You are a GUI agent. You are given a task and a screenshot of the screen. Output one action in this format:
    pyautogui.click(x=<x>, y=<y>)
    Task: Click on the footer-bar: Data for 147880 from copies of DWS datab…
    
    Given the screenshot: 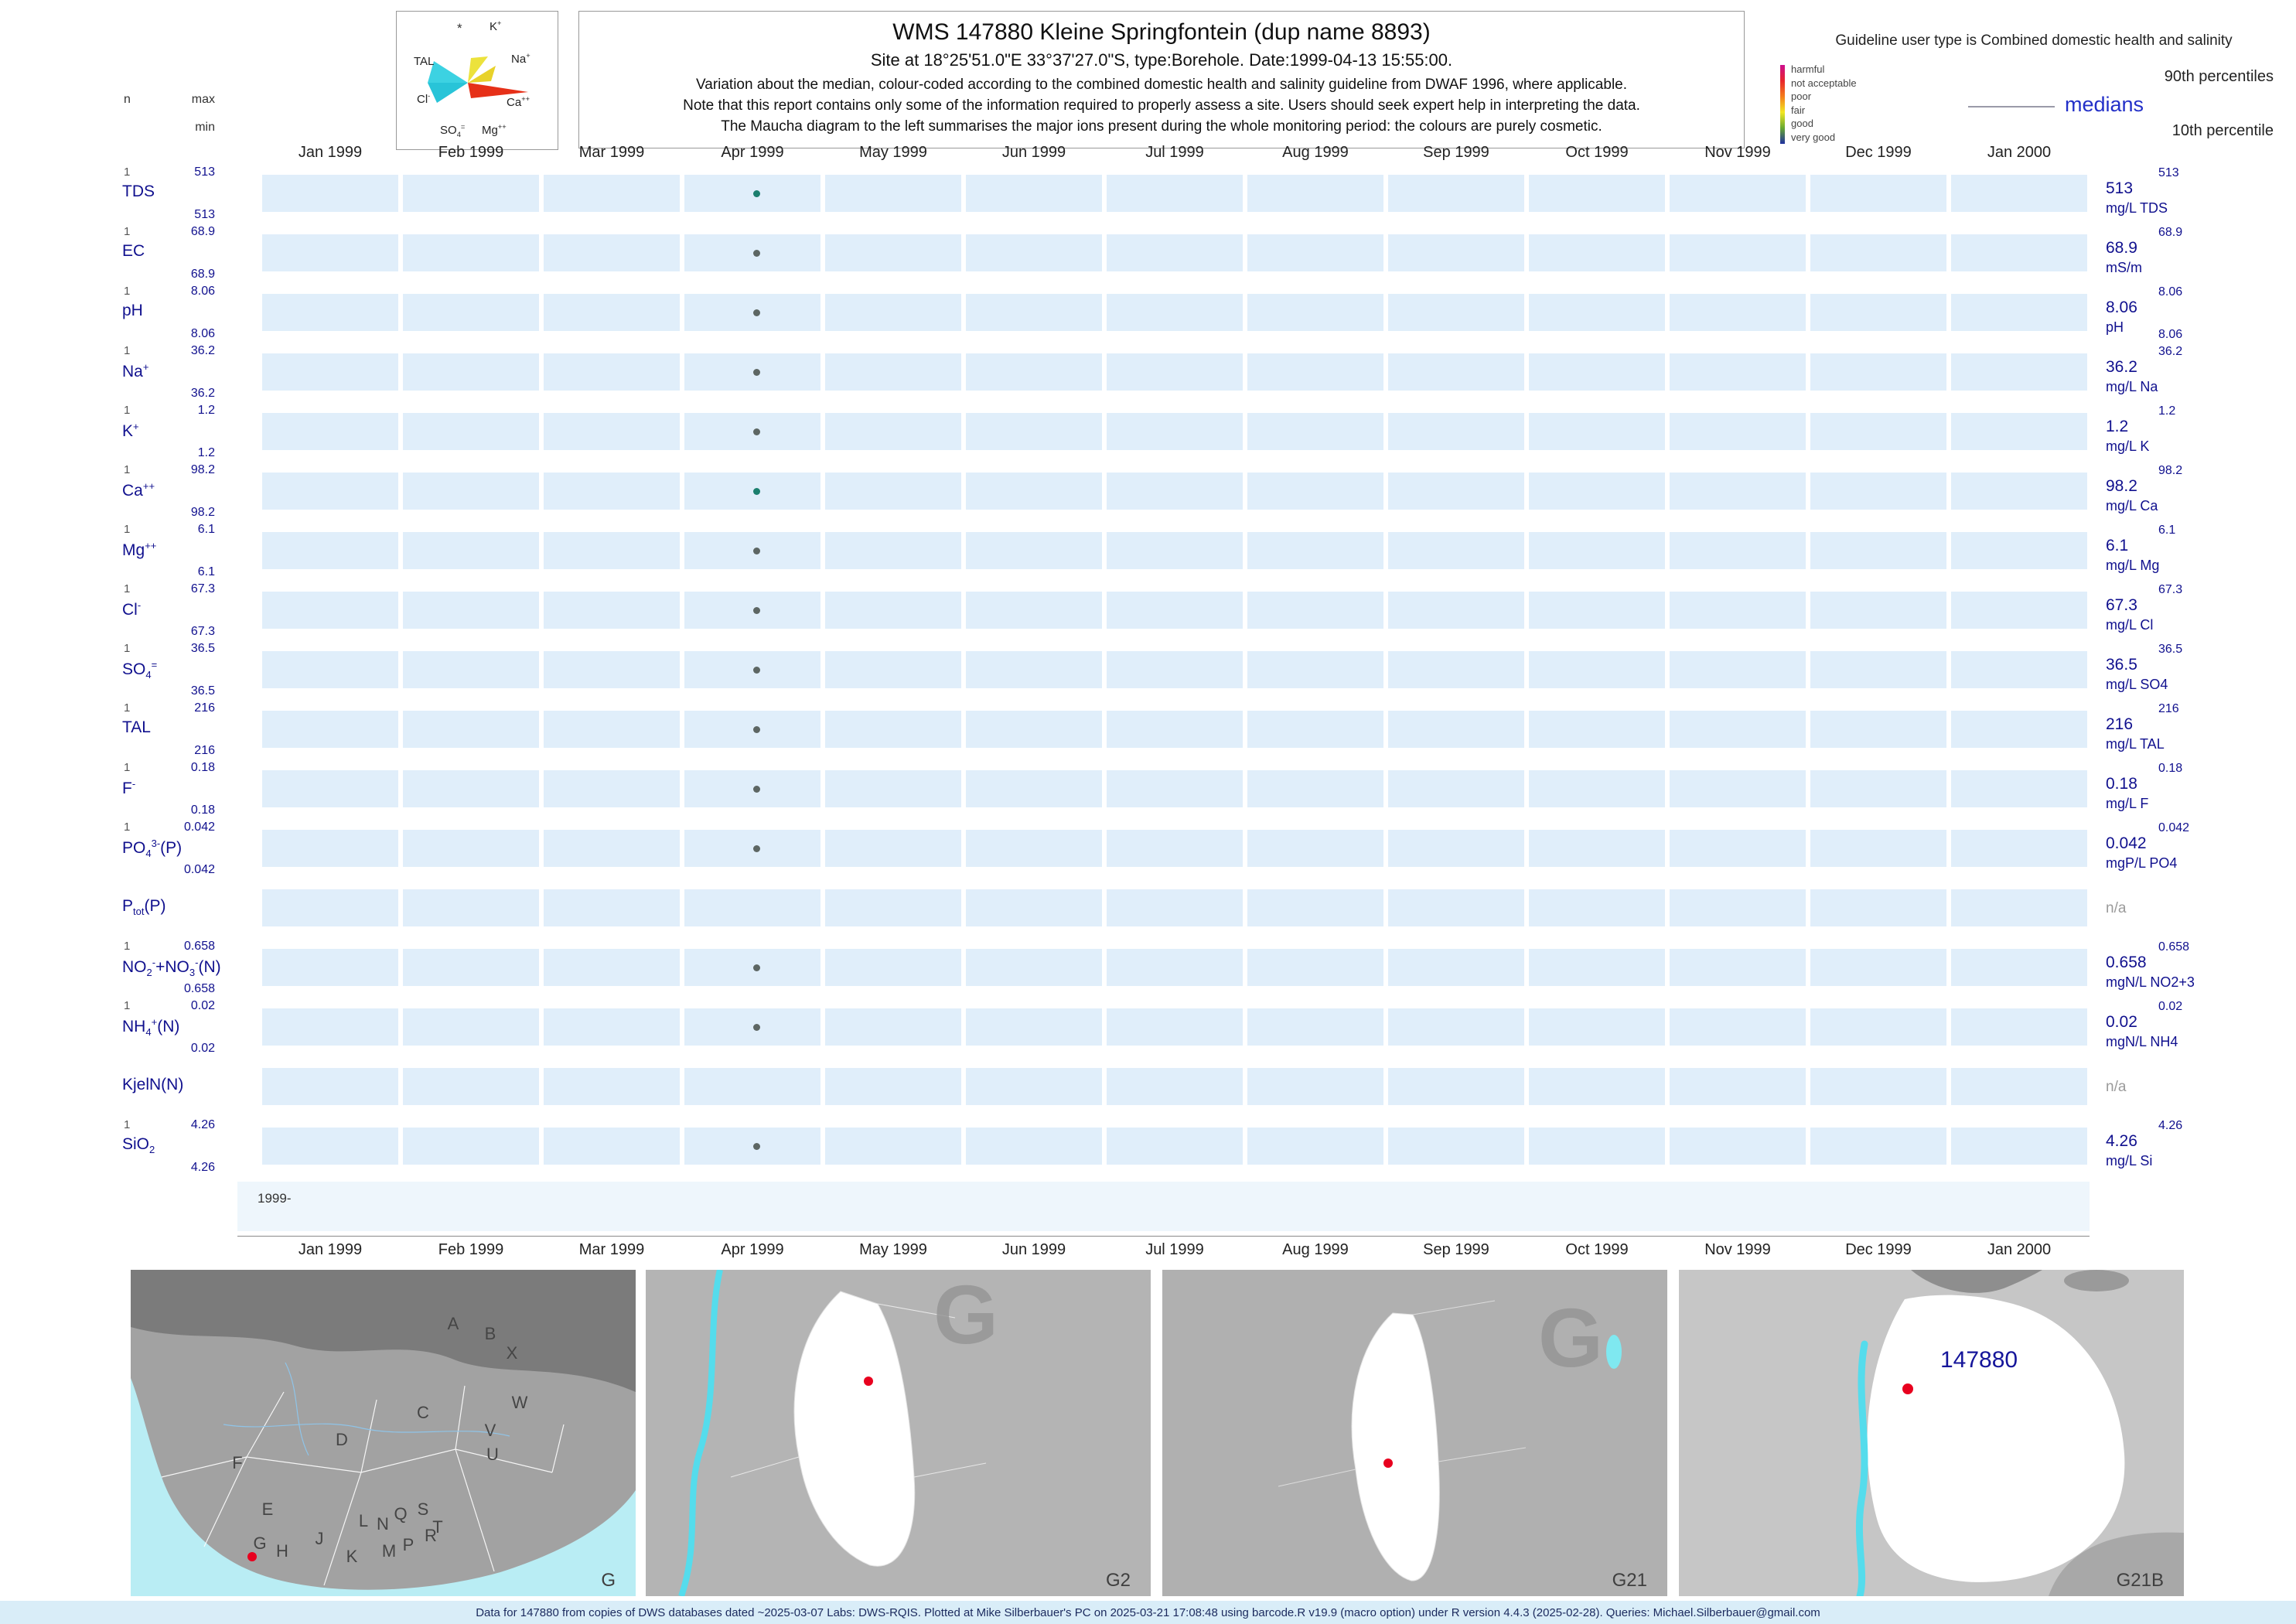 What is the action you would take?
    pyautogui.click(x=1148, y=1612)
    